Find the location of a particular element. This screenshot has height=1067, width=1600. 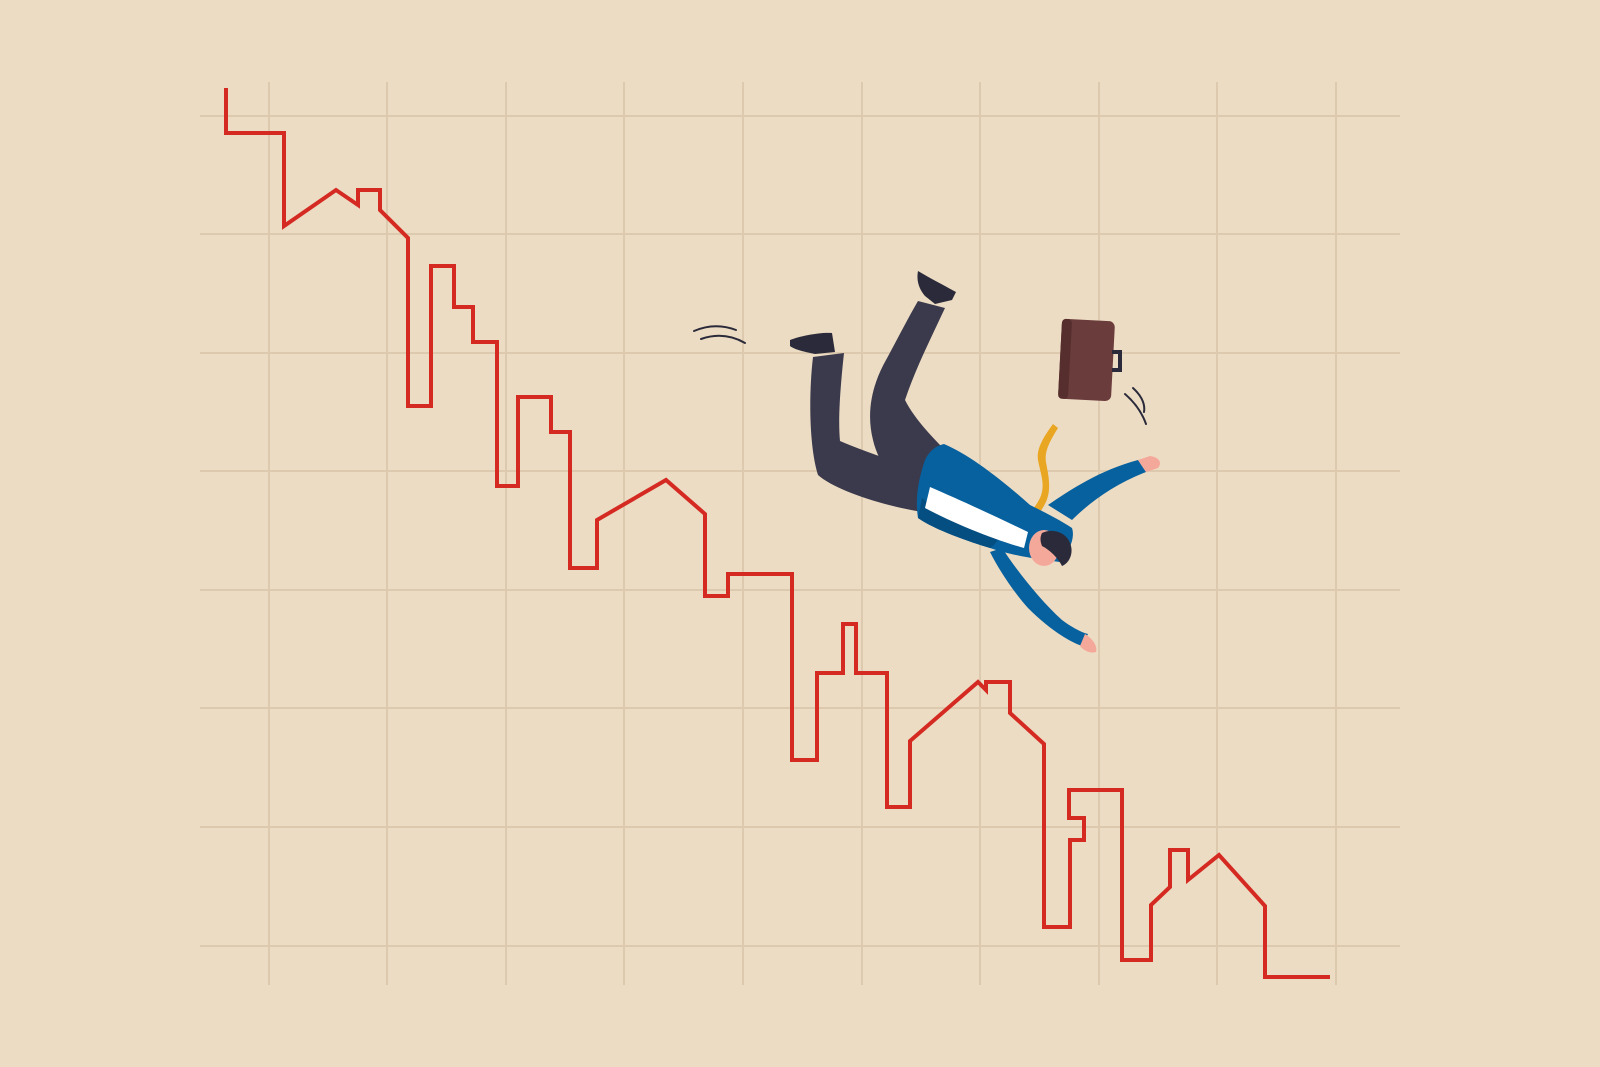

briefcase-body is located at coordinates (1086, 360).